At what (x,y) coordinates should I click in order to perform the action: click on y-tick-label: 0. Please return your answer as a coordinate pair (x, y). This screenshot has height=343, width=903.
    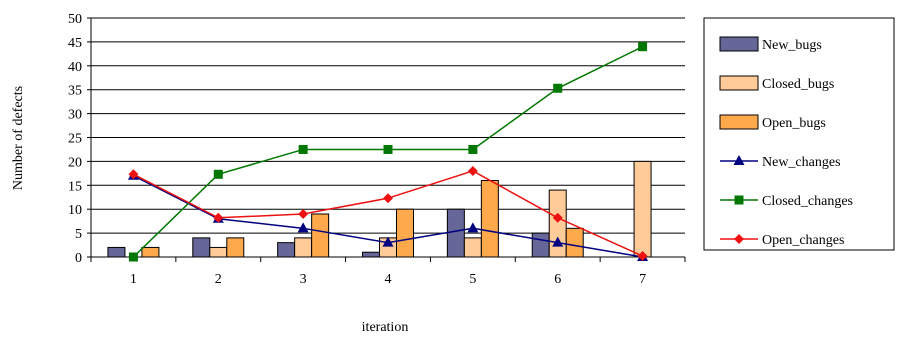
    Looking at the image, I should click on (78, 258).